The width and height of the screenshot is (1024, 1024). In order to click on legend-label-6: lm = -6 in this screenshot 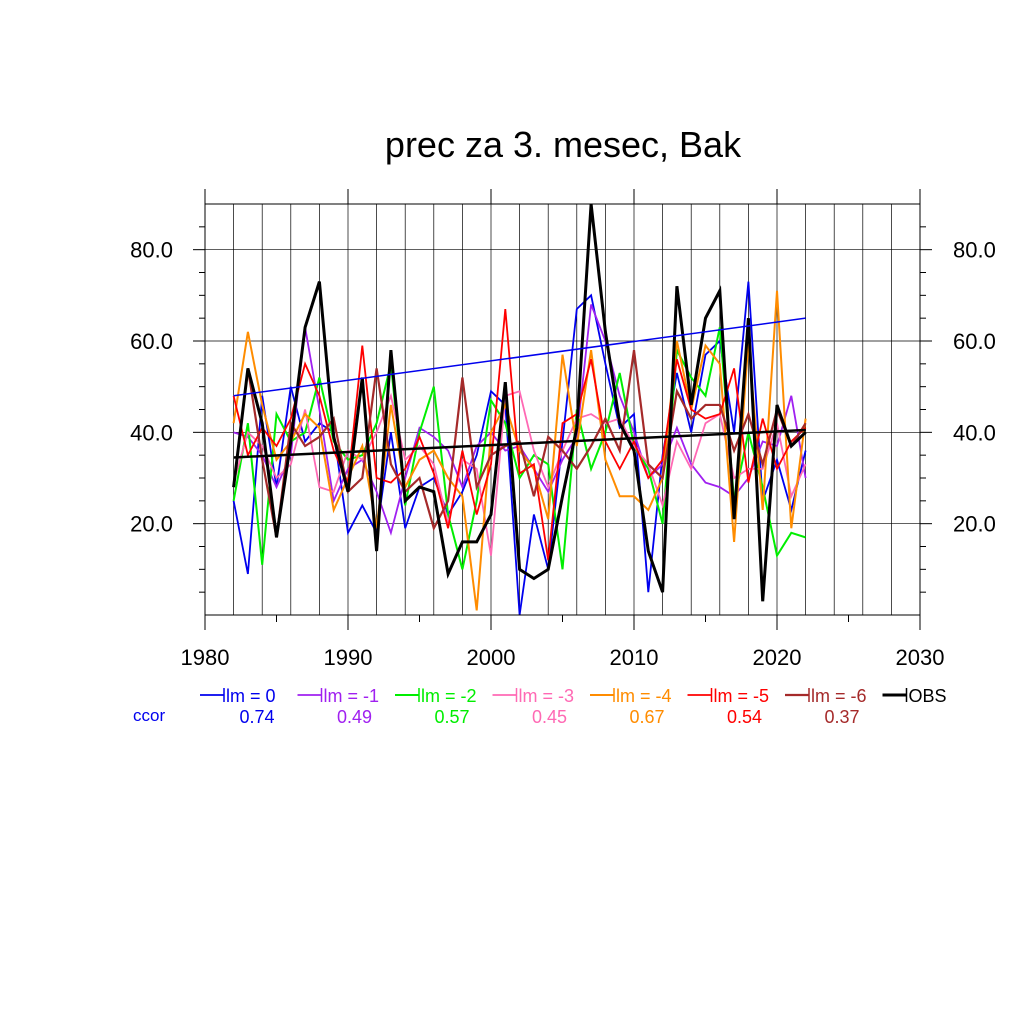, I will do `click(839, 696)`.